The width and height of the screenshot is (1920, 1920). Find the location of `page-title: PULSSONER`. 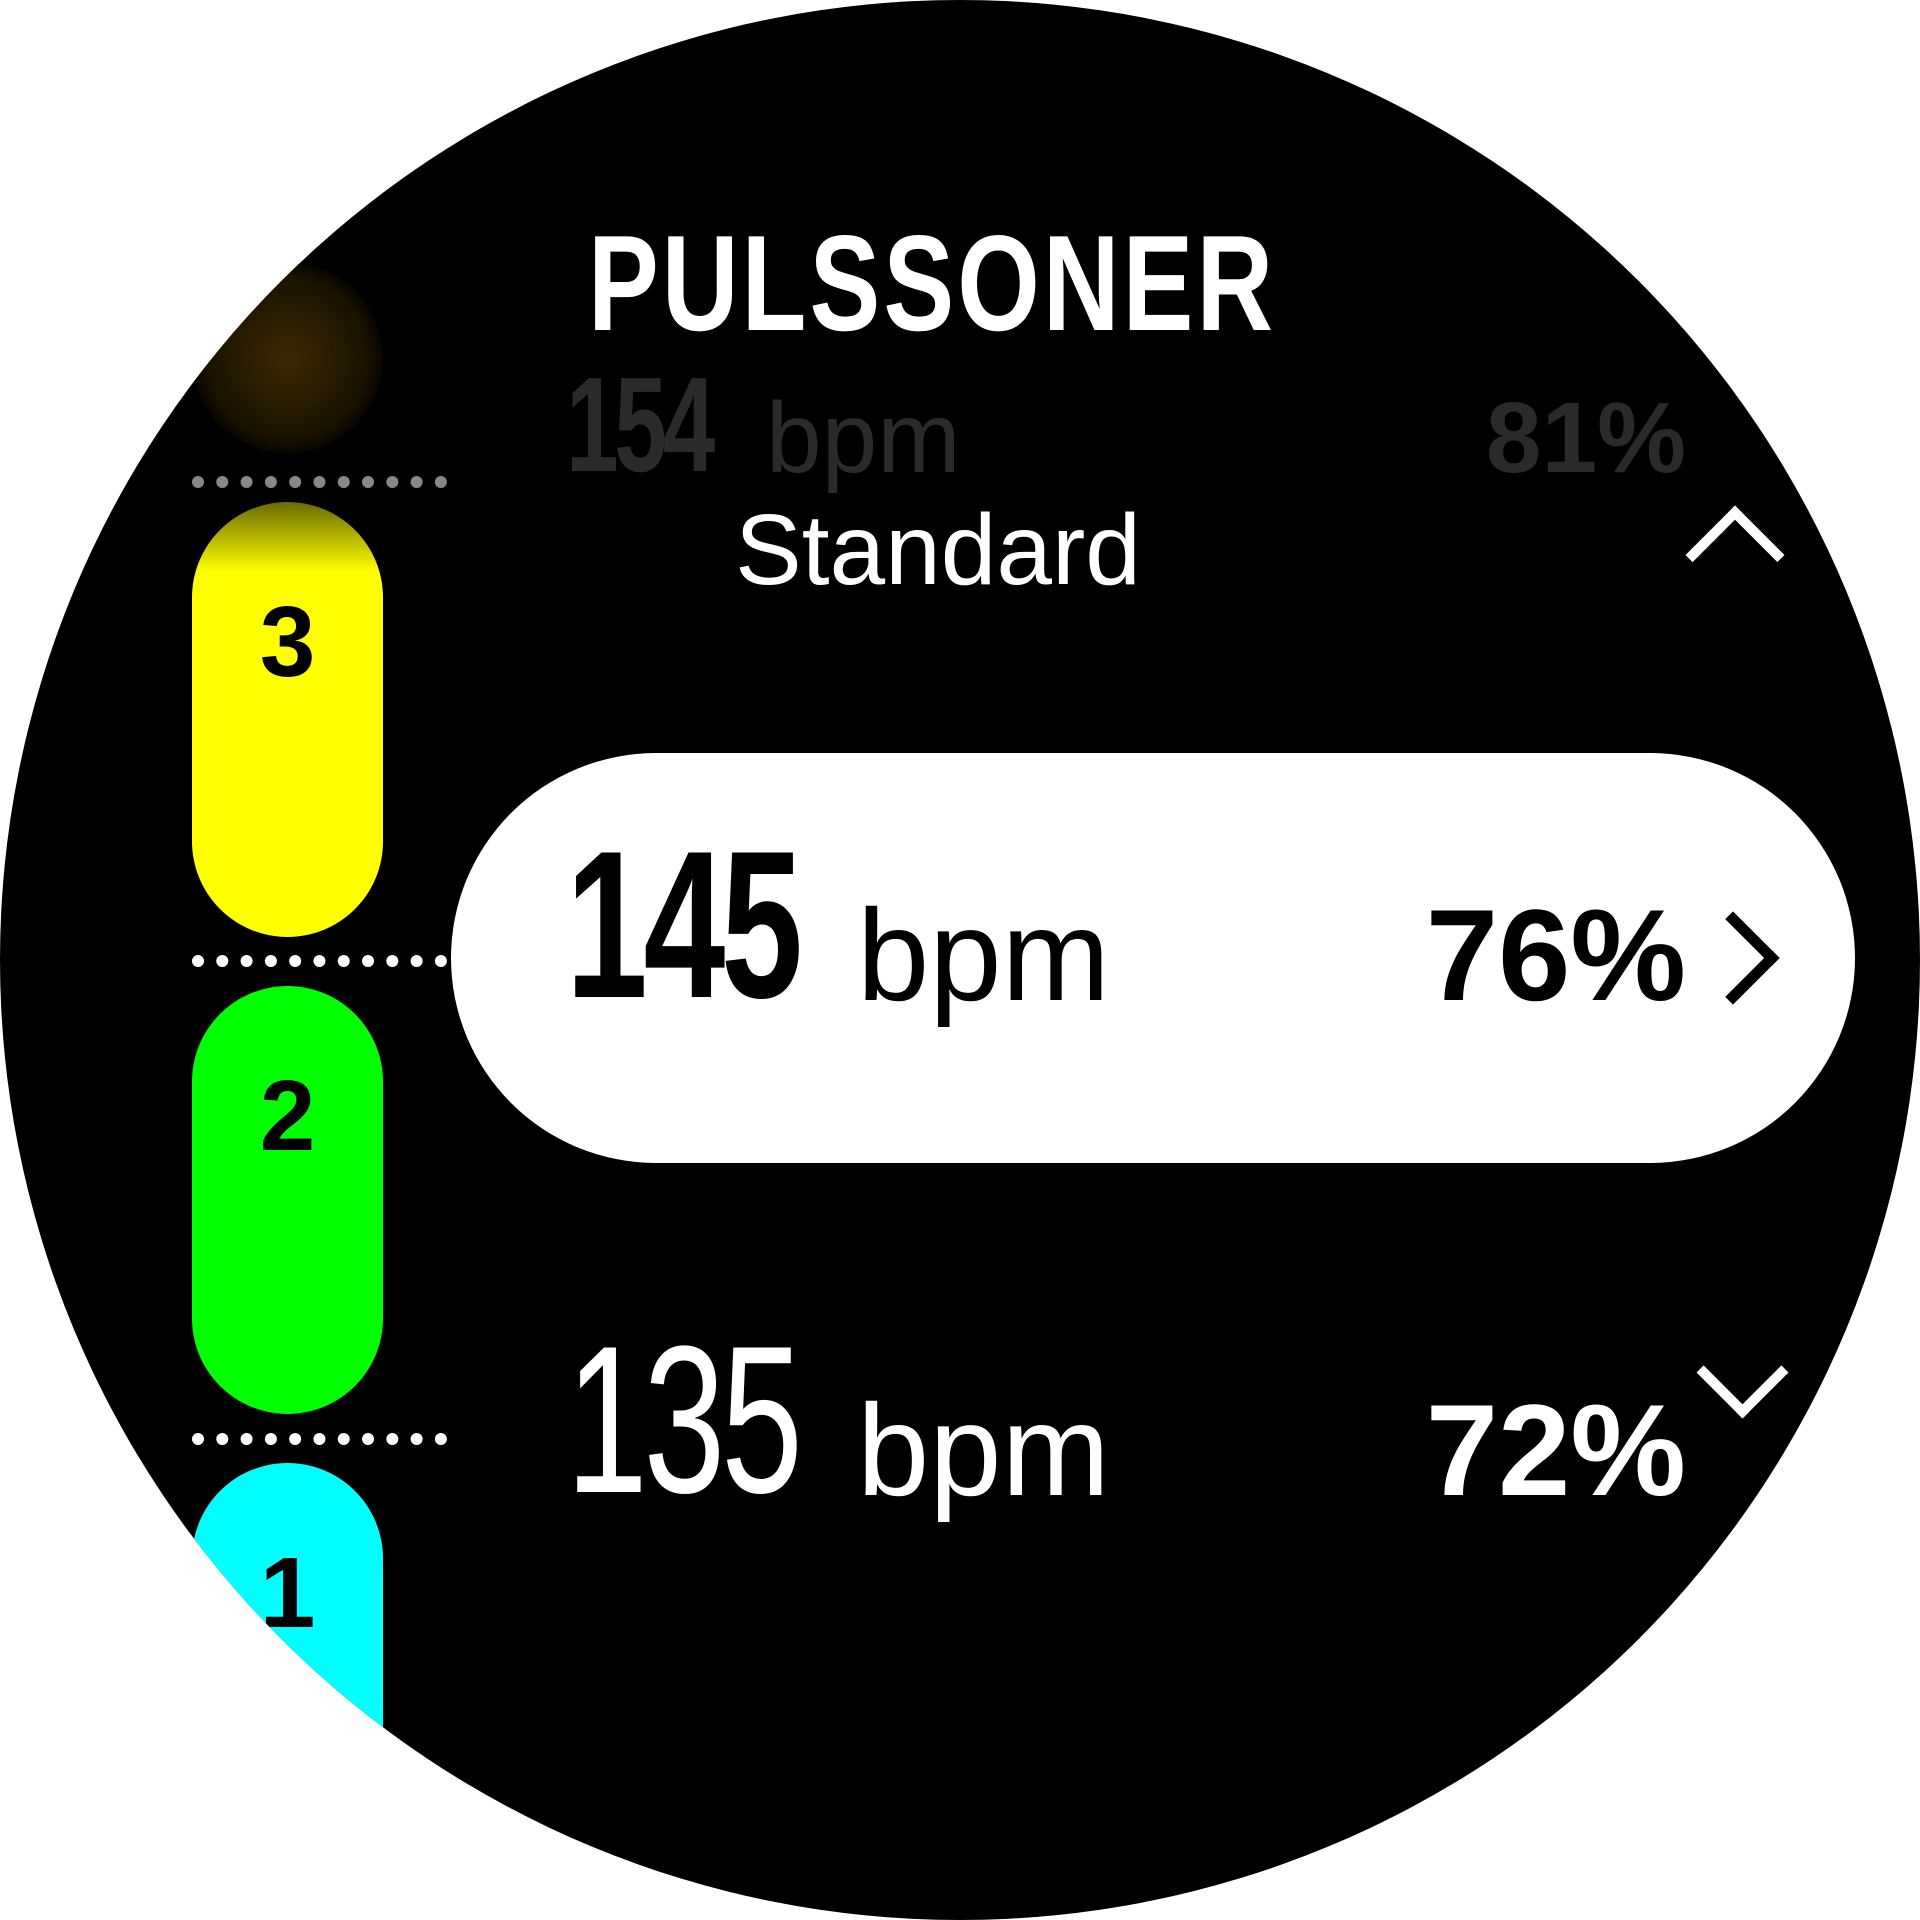

page-title: PULSSONER is located at coordinates (932, 283).